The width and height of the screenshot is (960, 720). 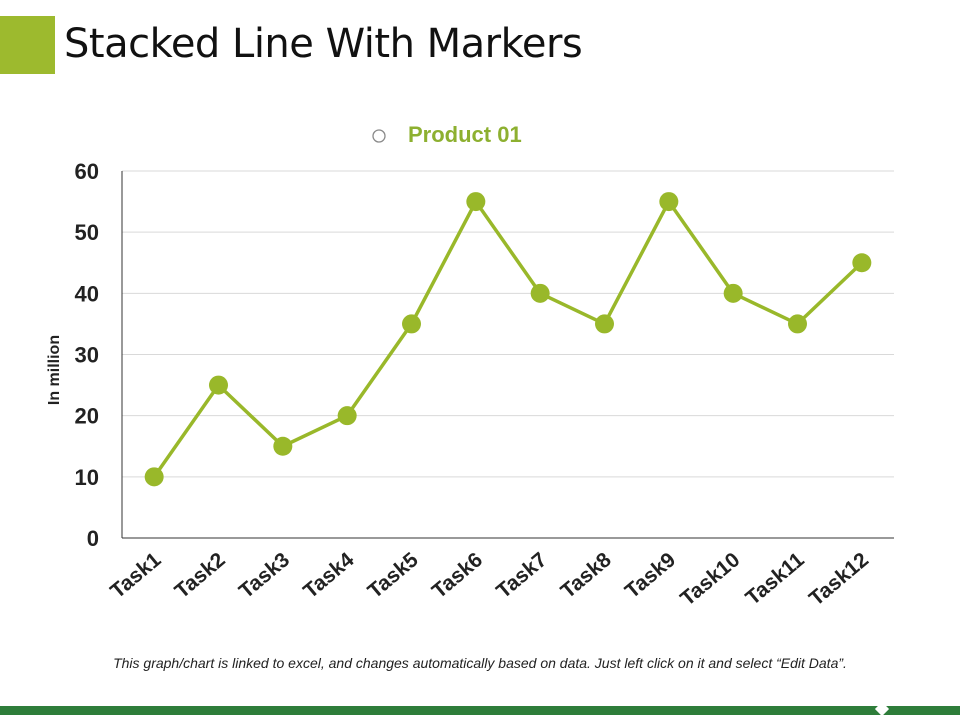 I want to click on x-tick-label: Task11, so click(x=775, y=579).